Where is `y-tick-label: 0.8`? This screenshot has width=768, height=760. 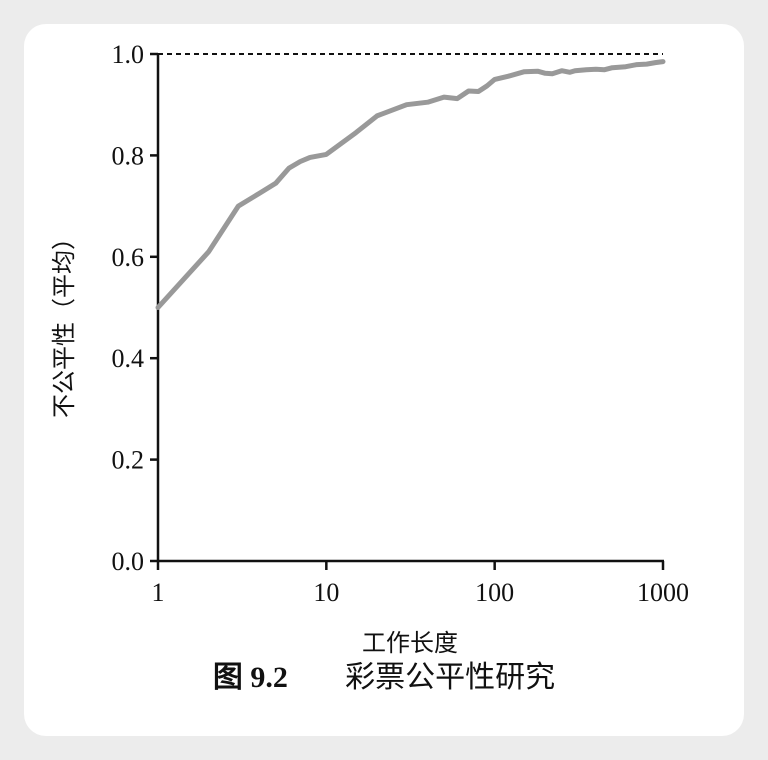
y-tick-label: 0.8 is located at coordinates (128, 155).